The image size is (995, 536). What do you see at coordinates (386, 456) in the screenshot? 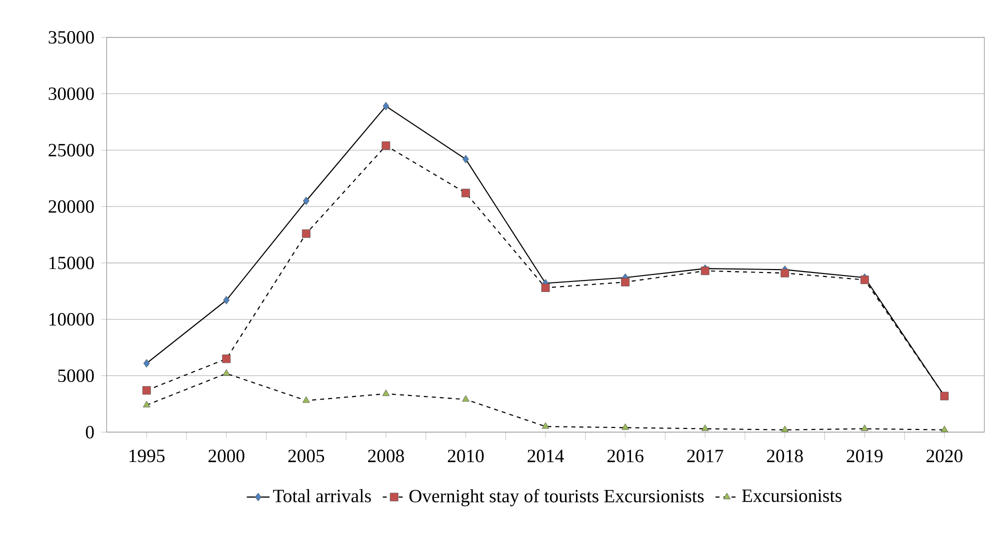
I see `x-tick-label: 2008` at bounding box center [386, 456].